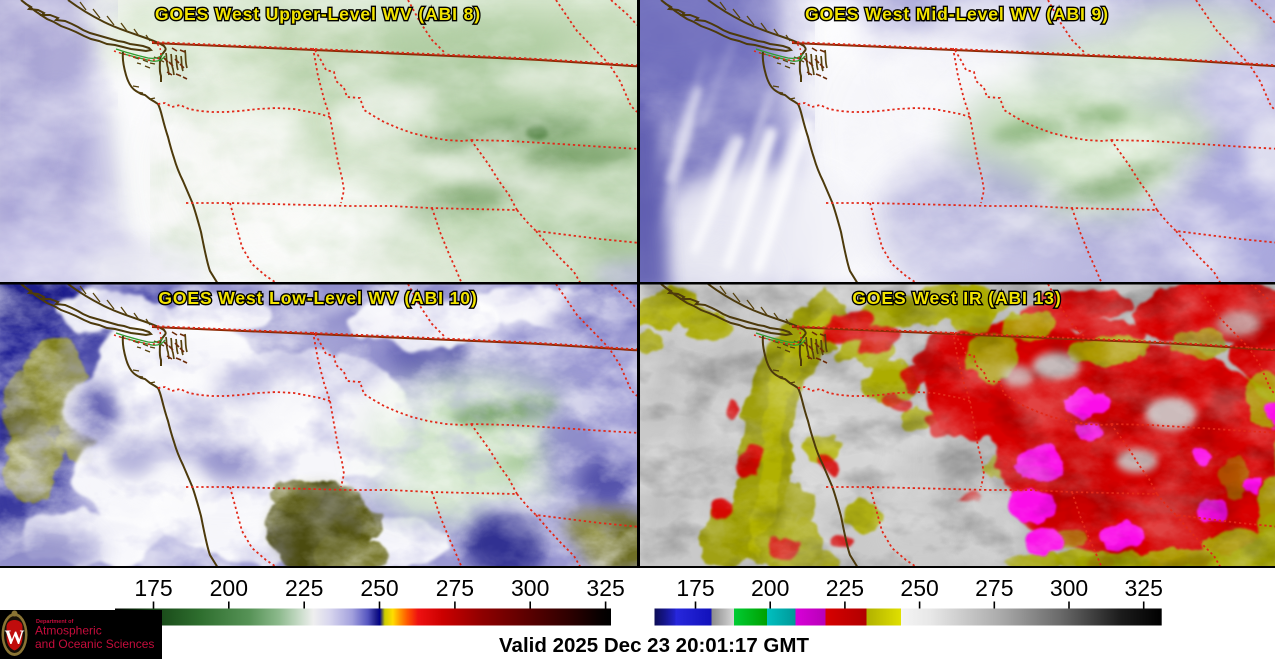 This screenshot has height=659, width=1275. Describe the element at coordinates (54, 622) in the screenshot. I see `svg-text: Department of` at that location.